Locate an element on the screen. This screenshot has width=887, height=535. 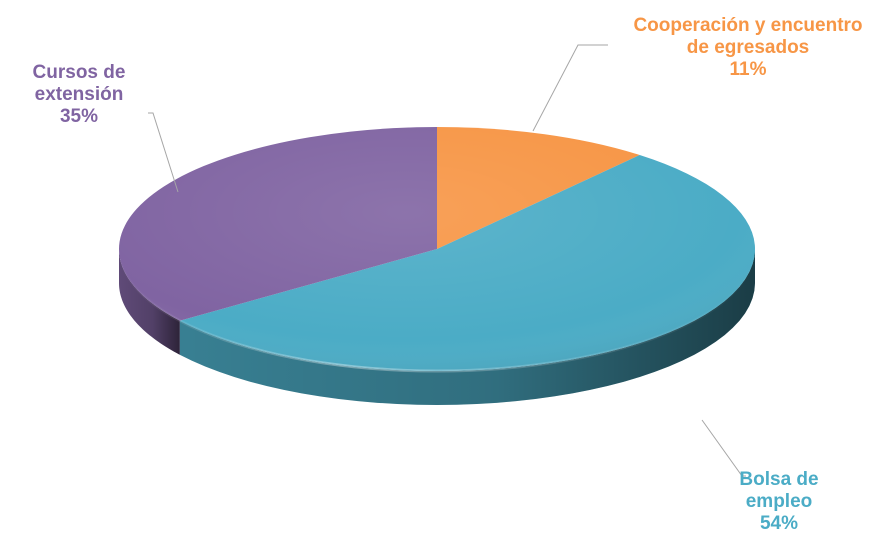
data-label-cursos-de-extension: Cursos de extensión 35% is located at coordinates (79, 94).